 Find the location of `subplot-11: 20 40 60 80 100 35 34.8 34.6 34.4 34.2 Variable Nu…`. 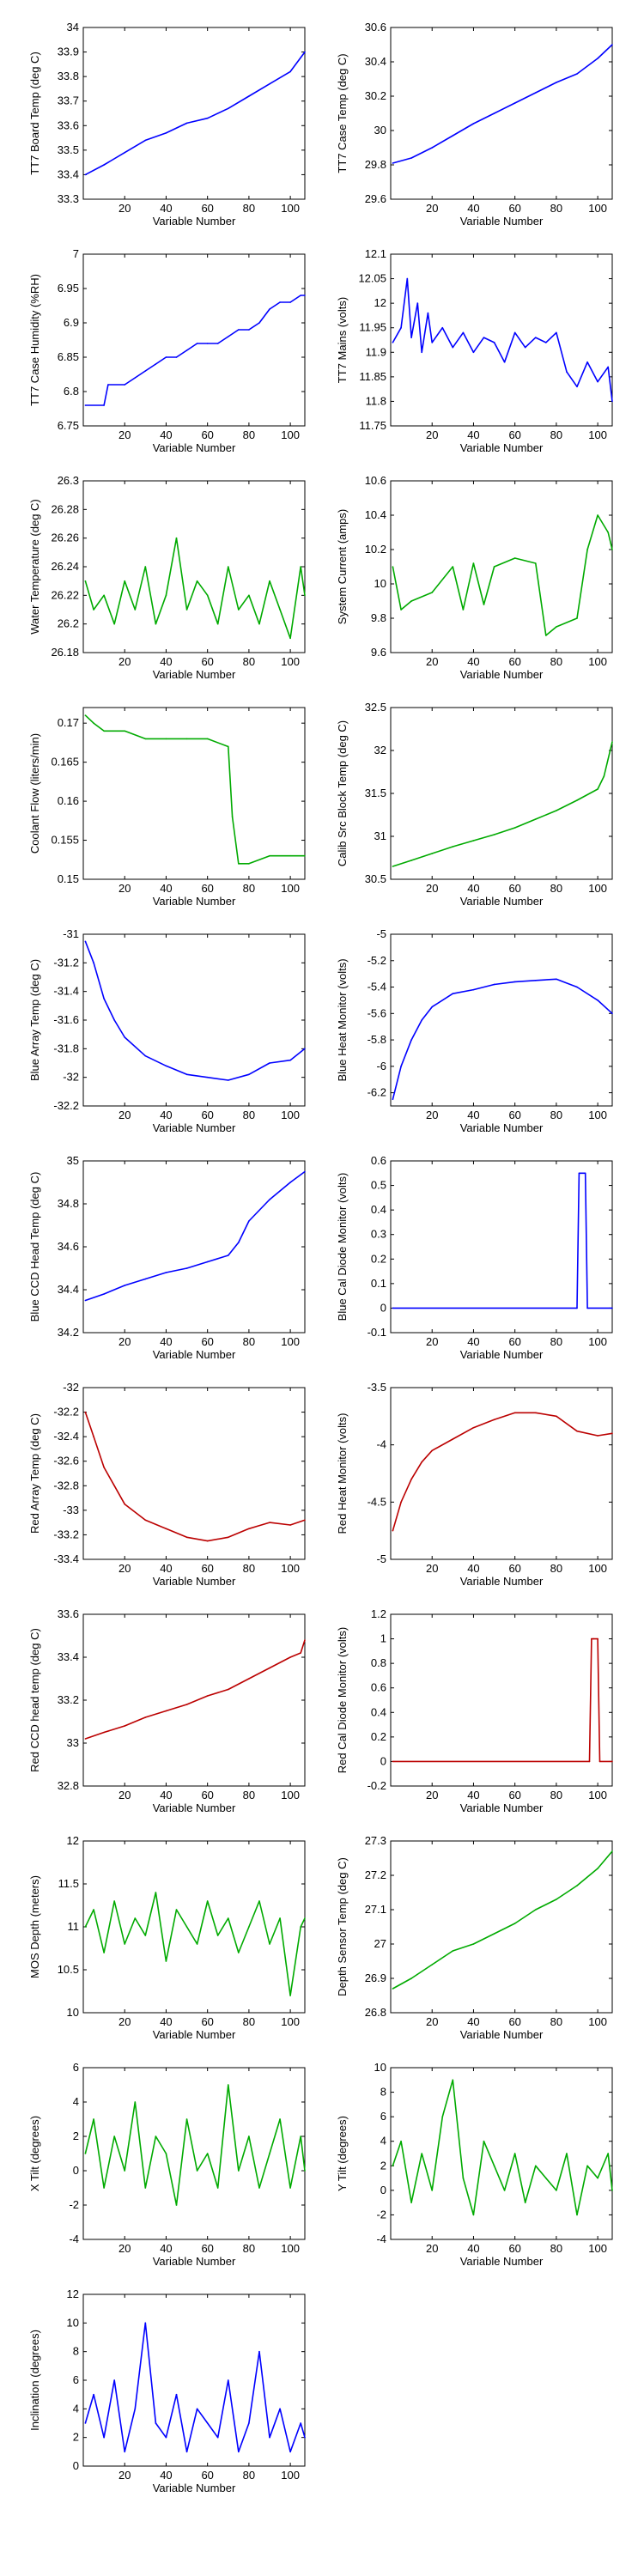

subplot-11: 20 40 60 80 100 35 34.8 34.6 34.4 34.2 Variable Nu… is located at coordinates (167, 1257).